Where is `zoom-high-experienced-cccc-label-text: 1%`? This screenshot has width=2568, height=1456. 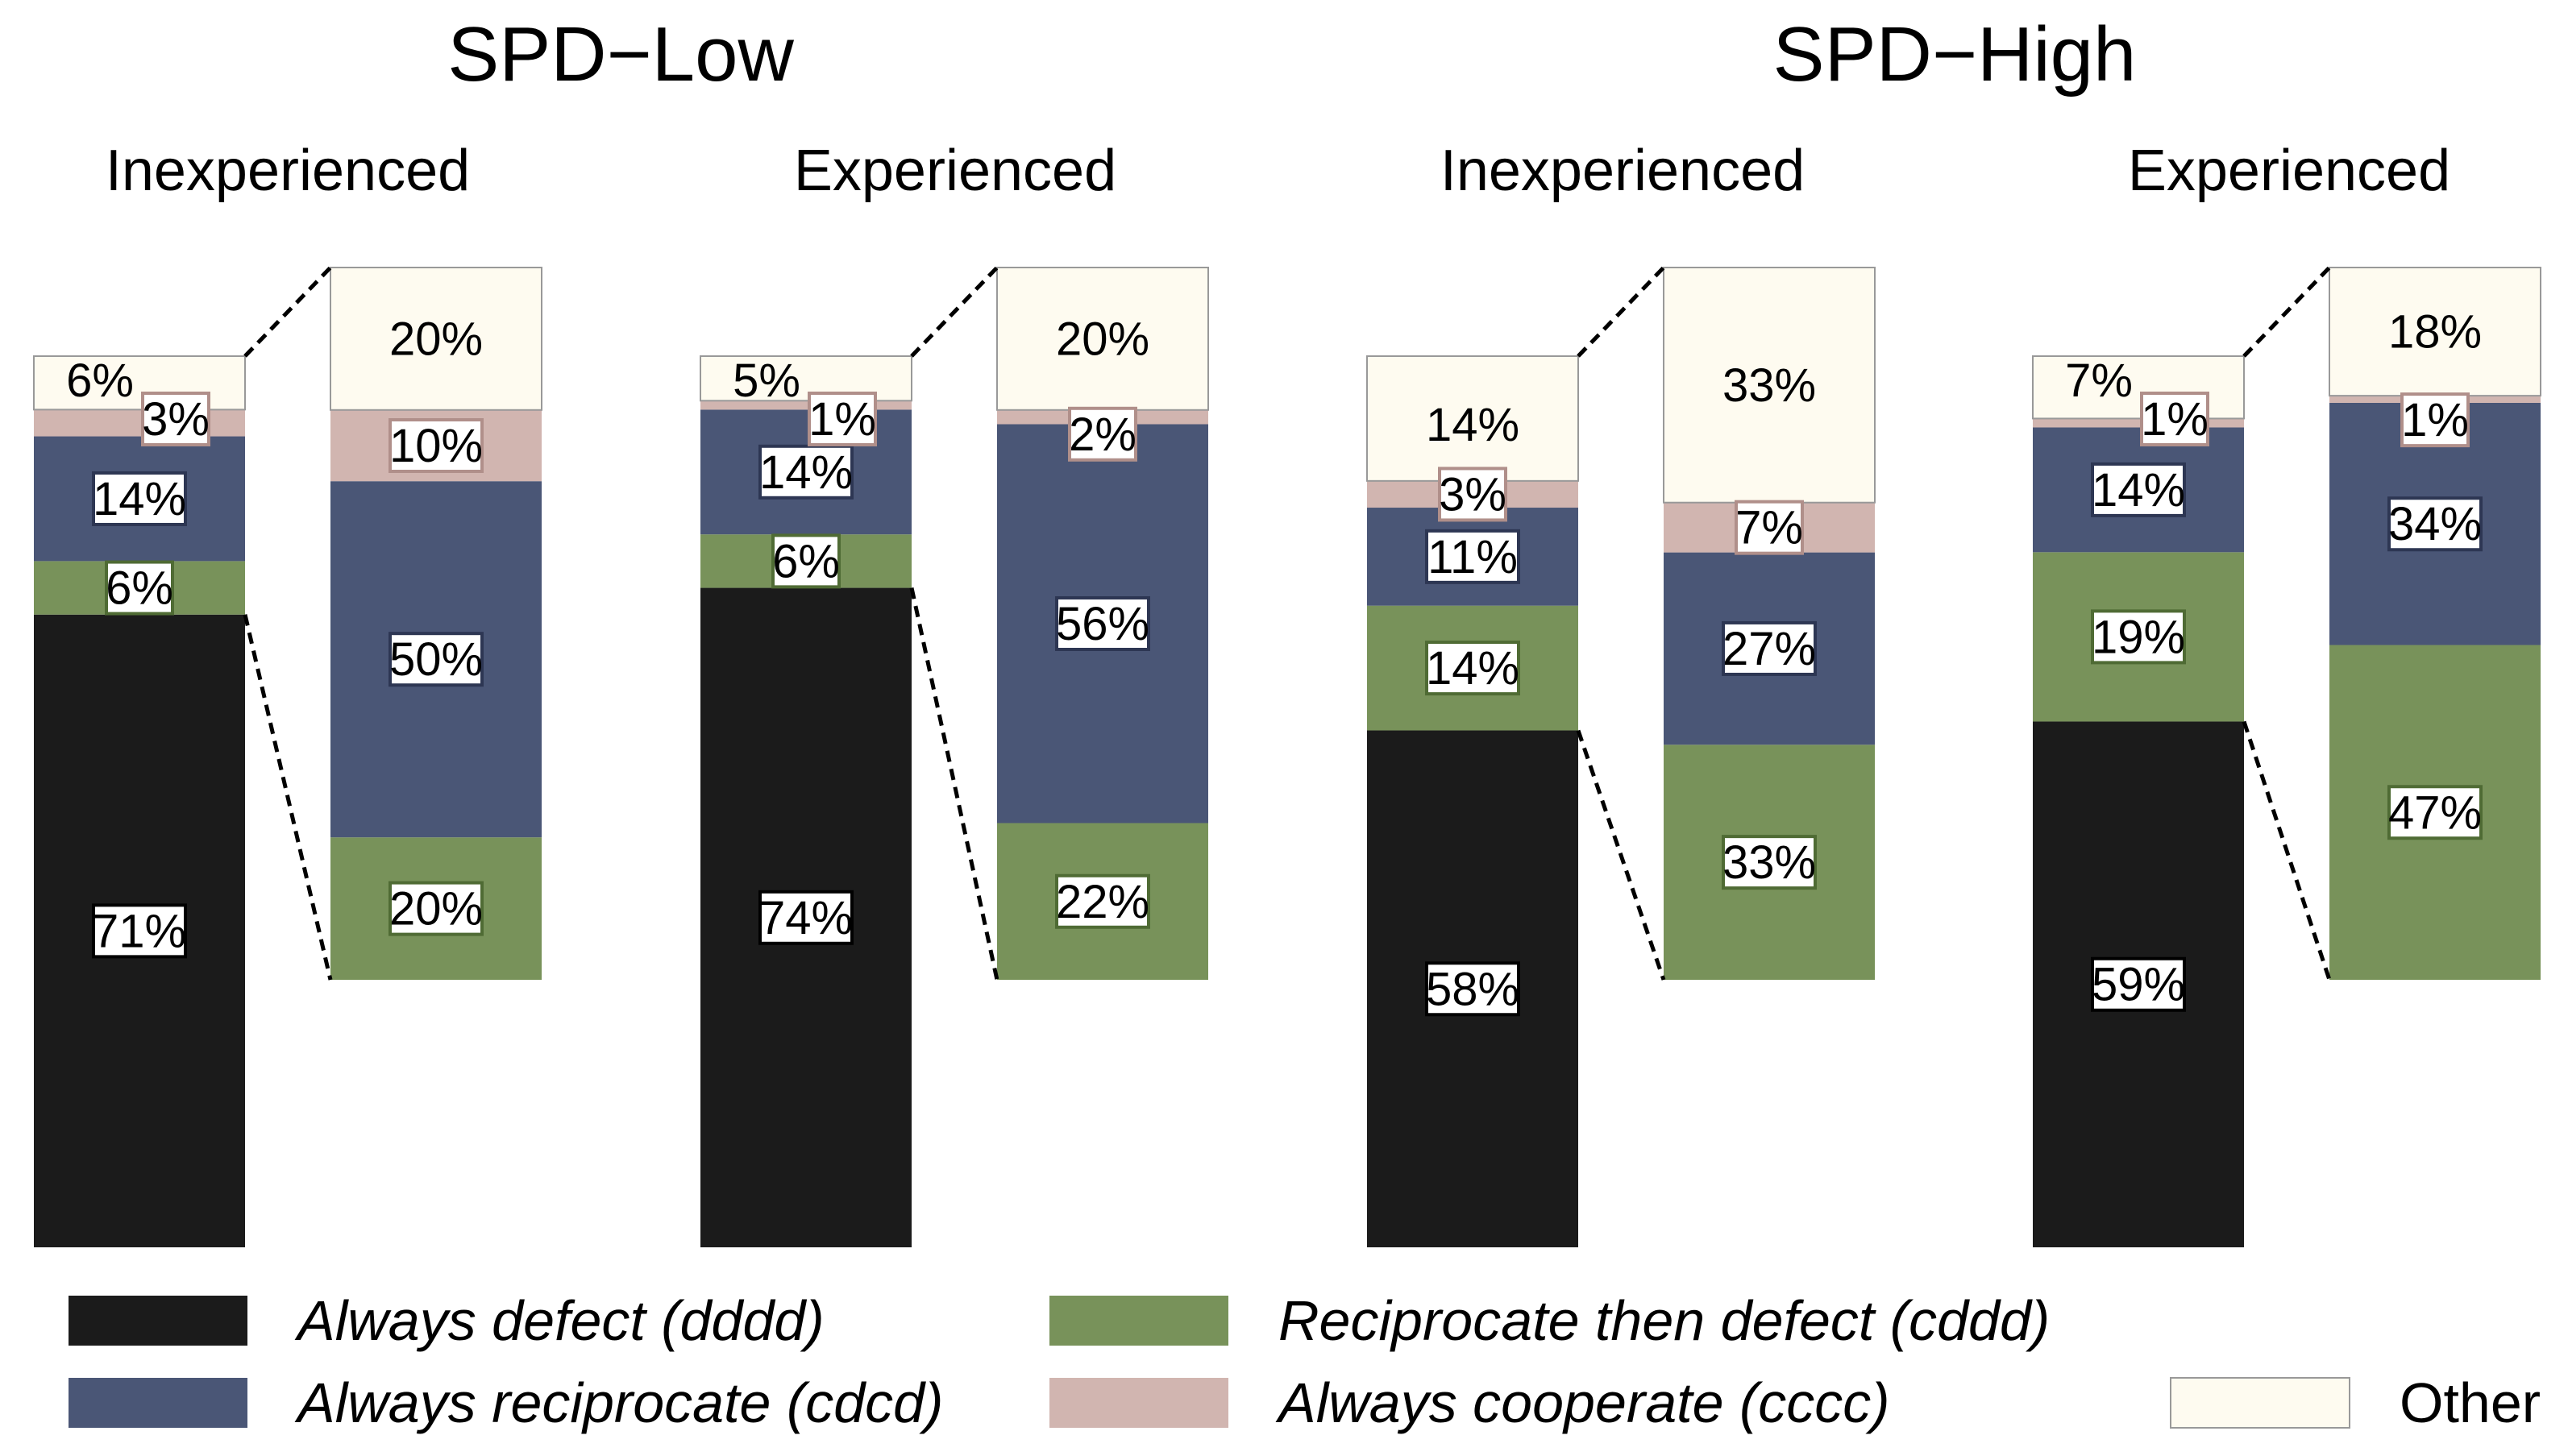 zoom-high-experienced-cccc-label-text: 1% is located at coordinates (2435, 420).